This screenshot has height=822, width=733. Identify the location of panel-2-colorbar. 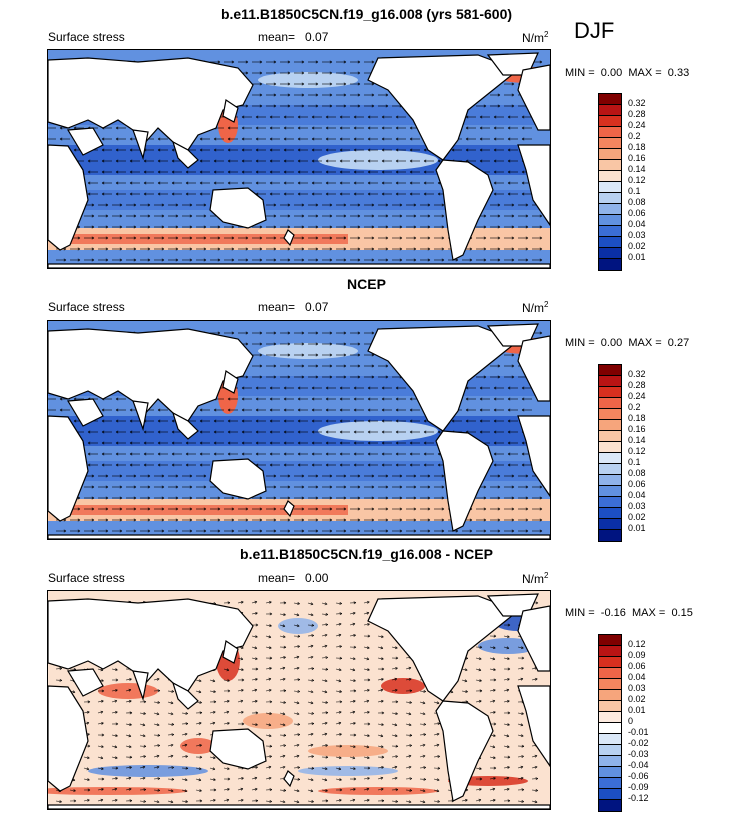
(610, 453).